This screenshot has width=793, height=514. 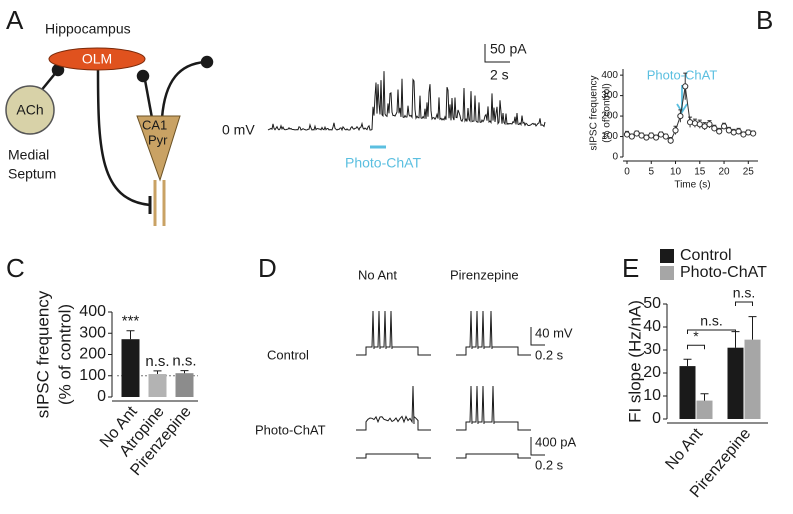 I want to click on neuron-label: OLM, so click(x=97, y=59).